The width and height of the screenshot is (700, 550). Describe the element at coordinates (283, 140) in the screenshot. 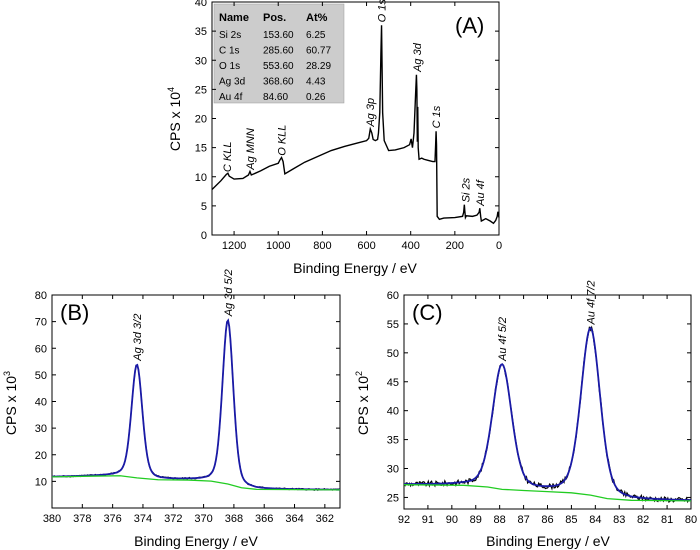

I see `peak-label: O KLL` at that location.